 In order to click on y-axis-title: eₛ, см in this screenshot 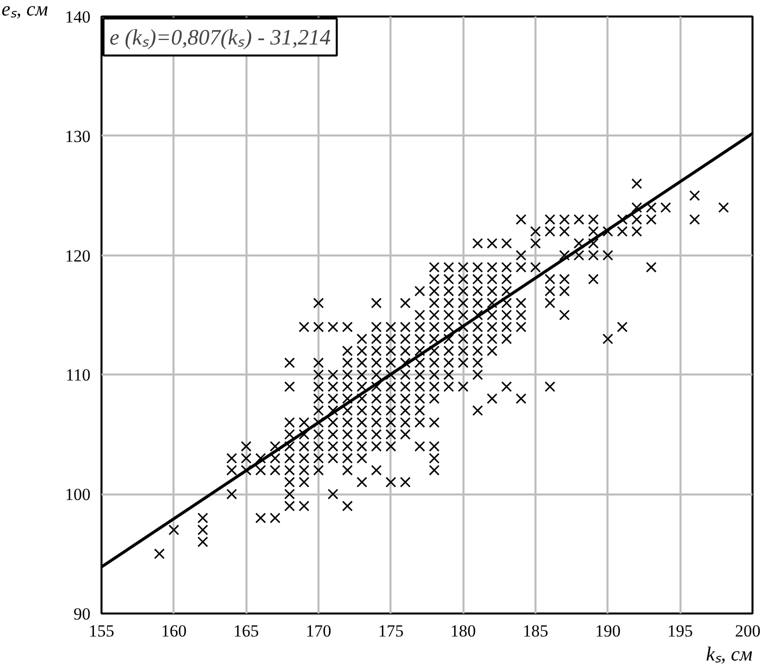, I will do `click(25, 10)`.